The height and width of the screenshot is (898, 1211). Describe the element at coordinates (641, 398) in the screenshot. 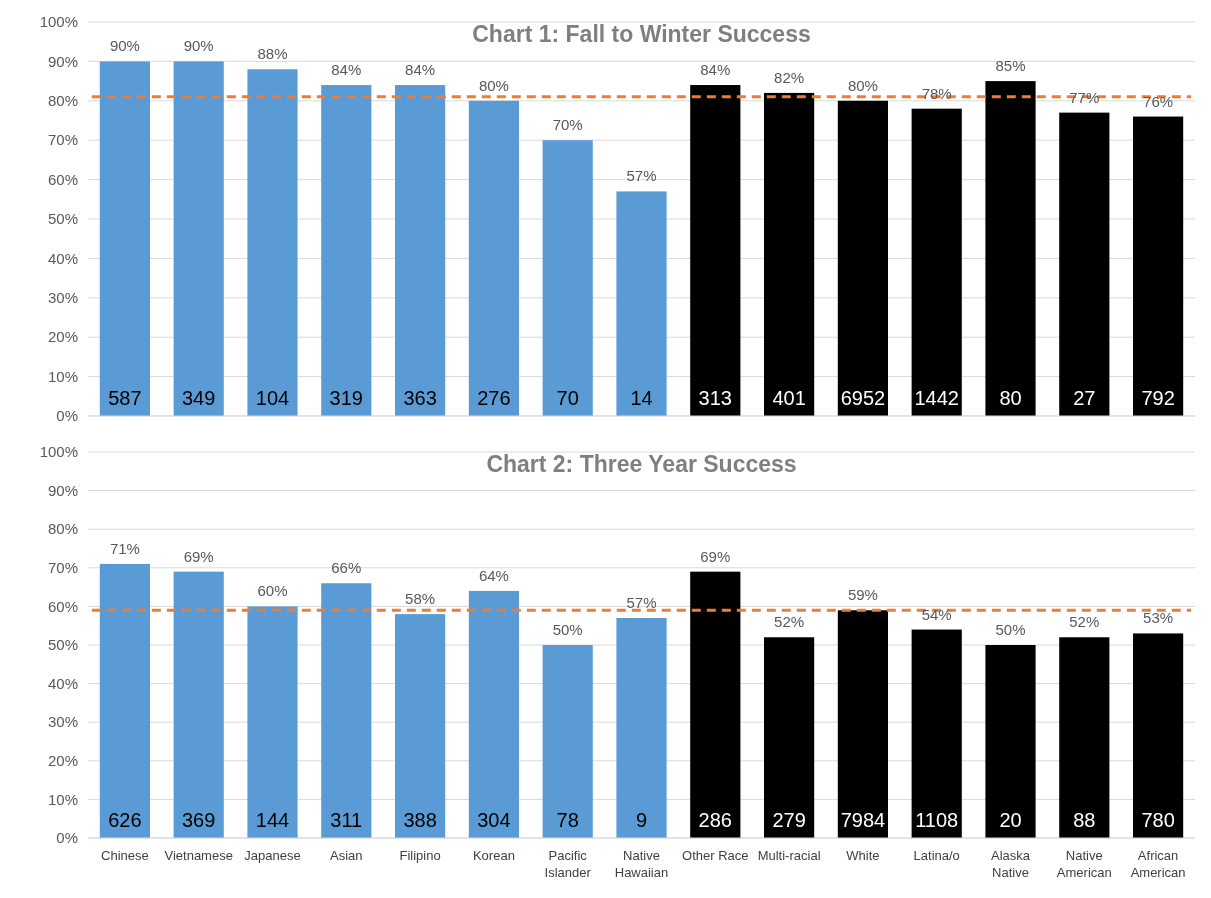

I see `annotation: 14` at that location.